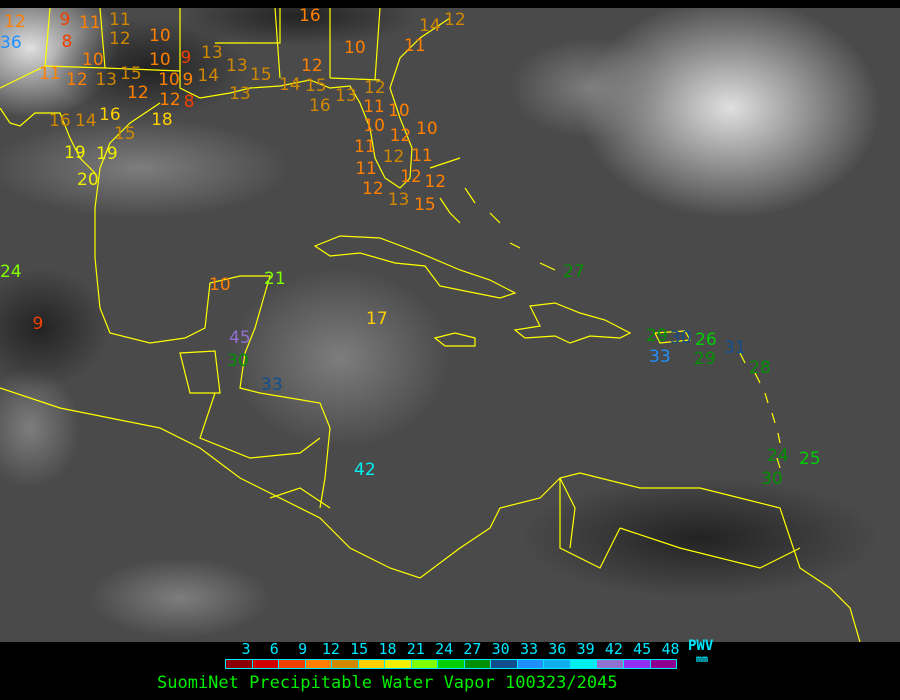 Image resolution: width=900 pixels, height=700 pixels. Describe the element at coordinates (529, 649) in the screenshot. I see `legend-tick-33: 33` at that location.